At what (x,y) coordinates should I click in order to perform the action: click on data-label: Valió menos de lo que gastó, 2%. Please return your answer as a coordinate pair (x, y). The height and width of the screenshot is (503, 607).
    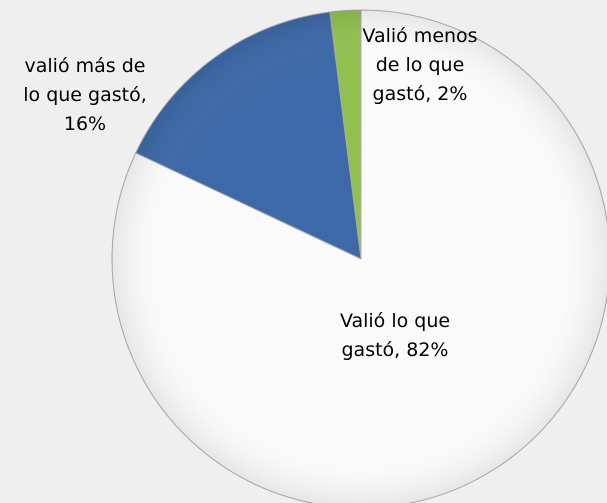
    Looking at the image, I should click on (419, 65).